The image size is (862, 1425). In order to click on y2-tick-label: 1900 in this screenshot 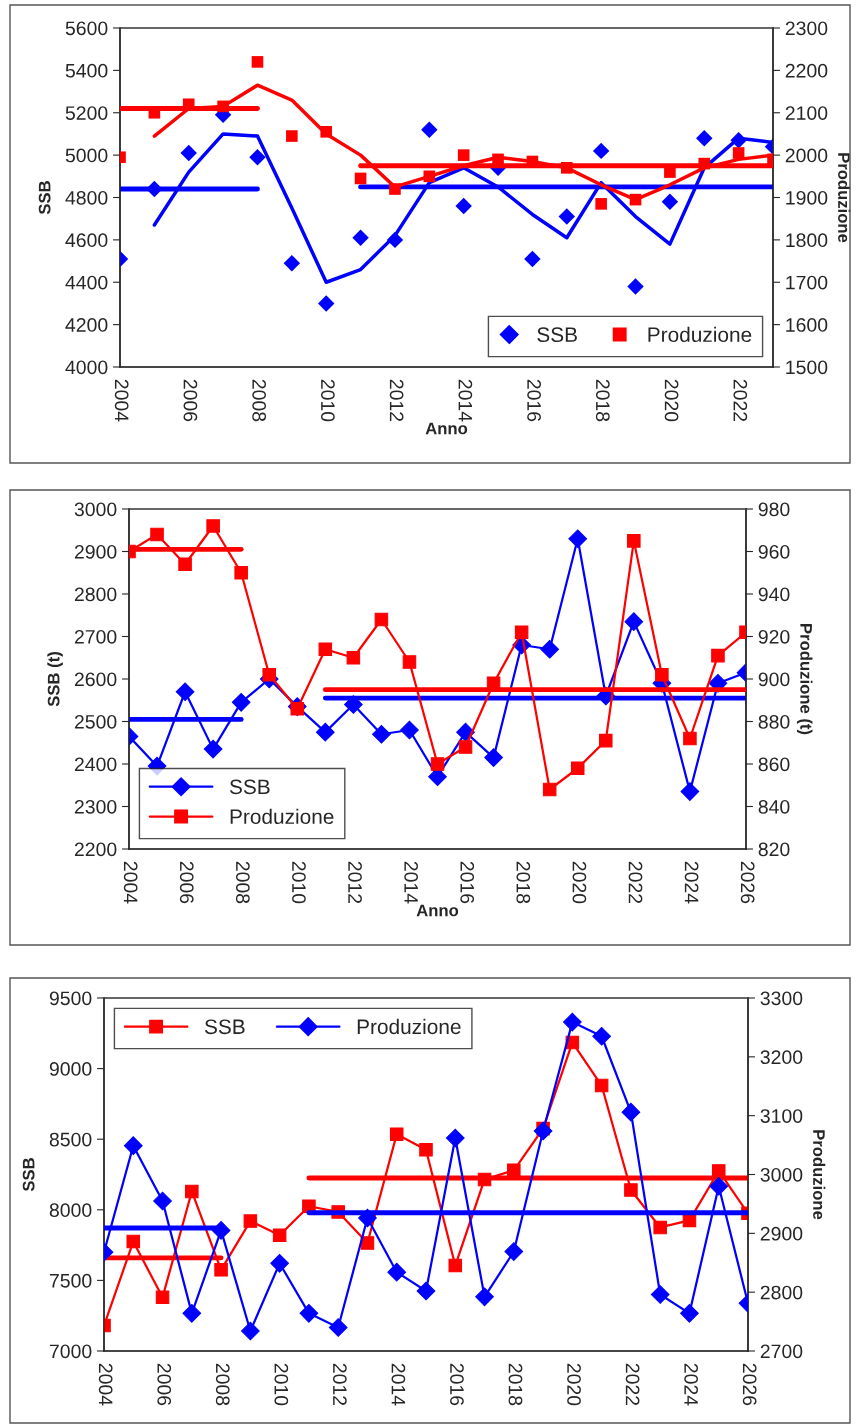, I will do `click(807, 197)`.